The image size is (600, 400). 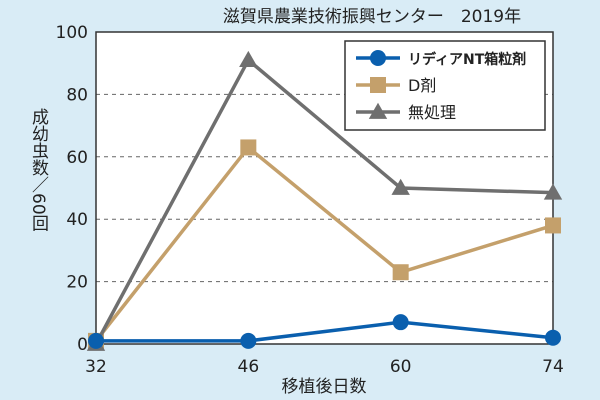 What do you see at coordinates (422, 85) in the screenshot?
I see `legend-label: D剤` at bounding box center [422, 85].